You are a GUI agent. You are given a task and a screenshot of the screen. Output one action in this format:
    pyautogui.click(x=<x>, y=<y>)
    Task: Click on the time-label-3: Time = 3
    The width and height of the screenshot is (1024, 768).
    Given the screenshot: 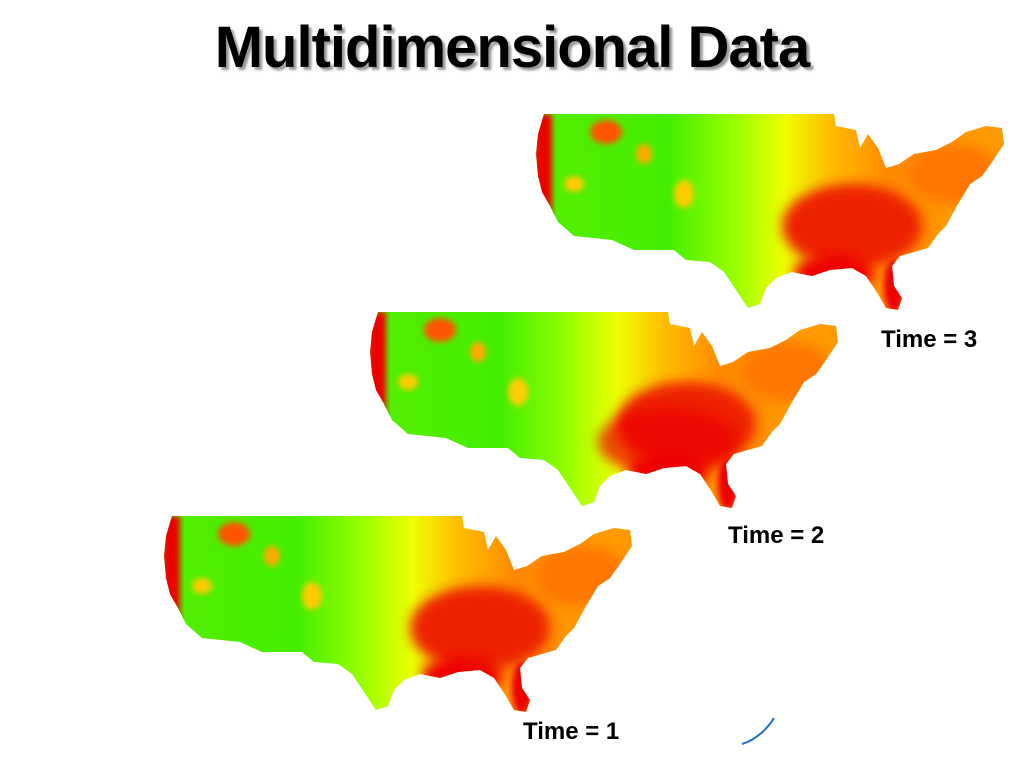 What is the action you would take?
    pyautogui.click(x=929, y=339)
    